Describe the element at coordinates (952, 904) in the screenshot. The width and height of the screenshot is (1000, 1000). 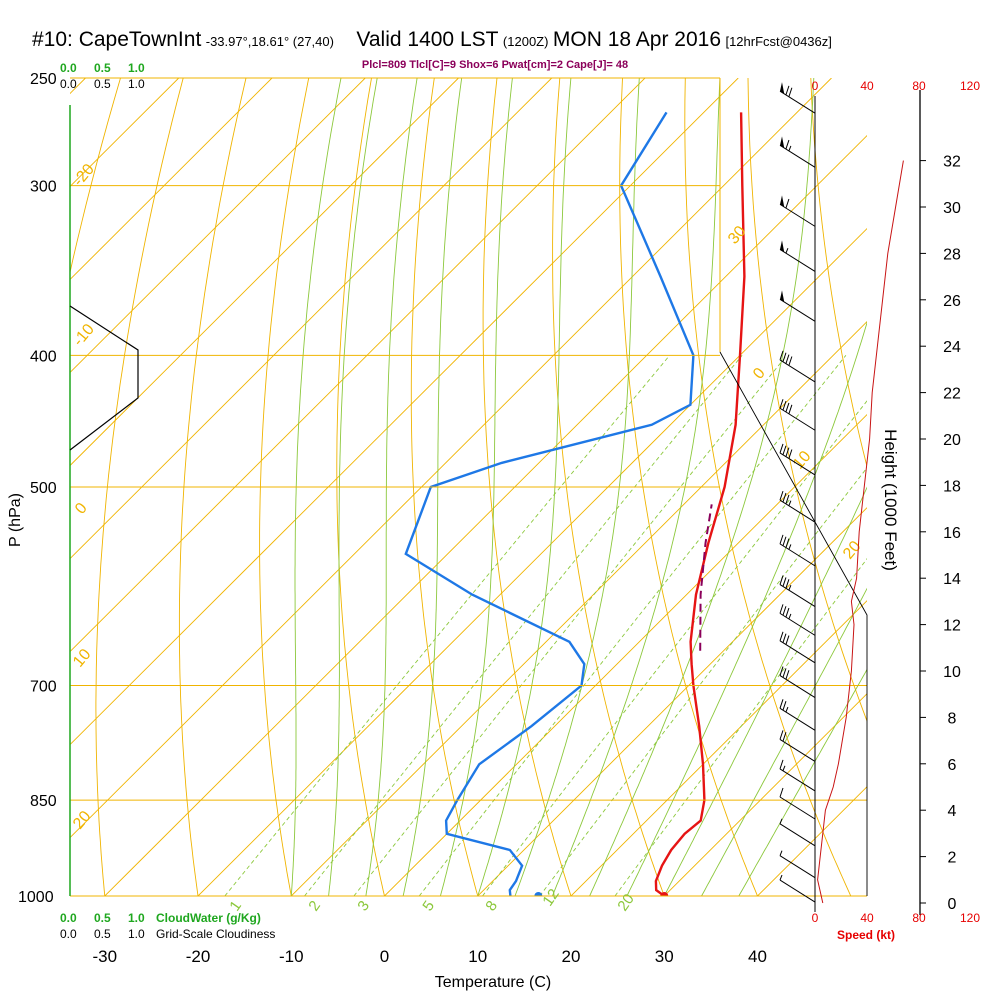
I see `height-tick-label: 0` at that location.